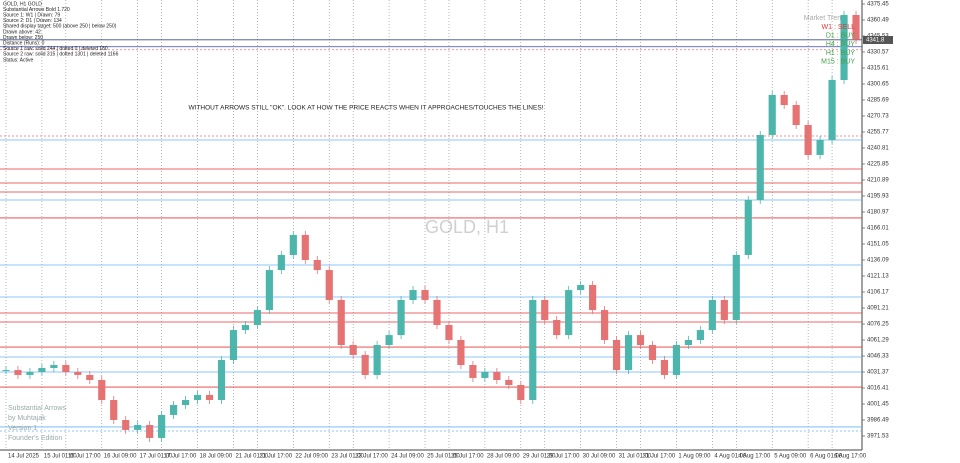 This screenshot has width=960, height=463. I want to click on x-tick-label: 17 Jul 17:00, so click(180, 457).